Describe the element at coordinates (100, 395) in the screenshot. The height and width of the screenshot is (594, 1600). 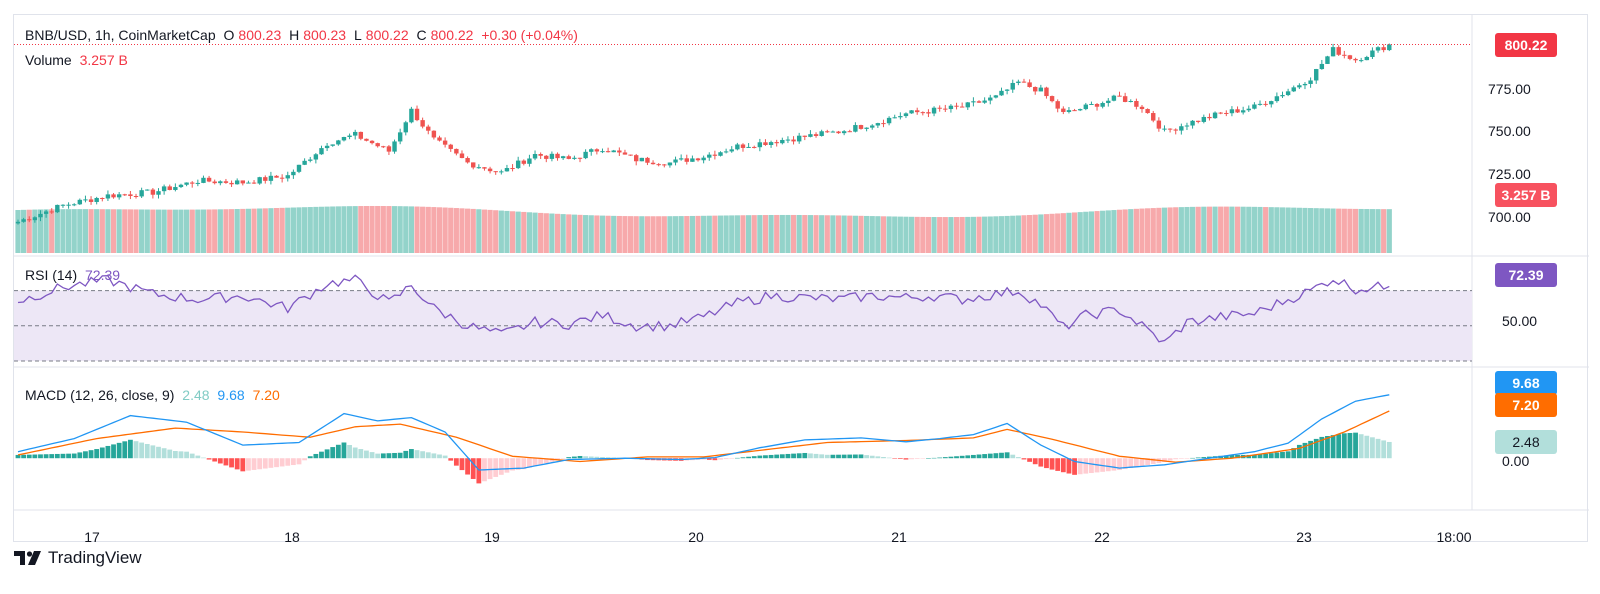
I see `macd-label: MACD (12, 26, close, 9)` at that location.